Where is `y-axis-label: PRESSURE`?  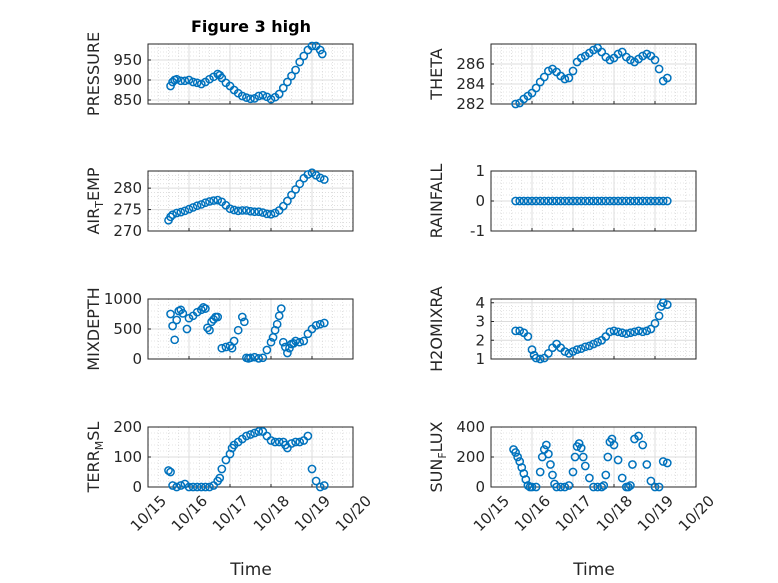
y-axis-label: PRESSURE is located at coordinates (93, 74).